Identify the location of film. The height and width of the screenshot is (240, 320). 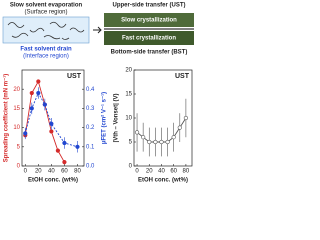
(46, 30).